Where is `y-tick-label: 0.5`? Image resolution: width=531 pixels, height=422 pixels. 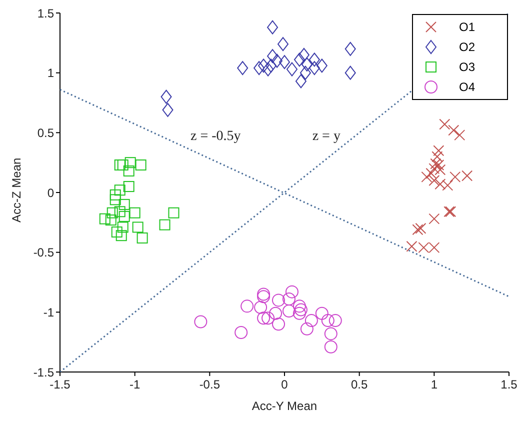
y-tick-label: 0.5 is located at coordinates (45, 133).